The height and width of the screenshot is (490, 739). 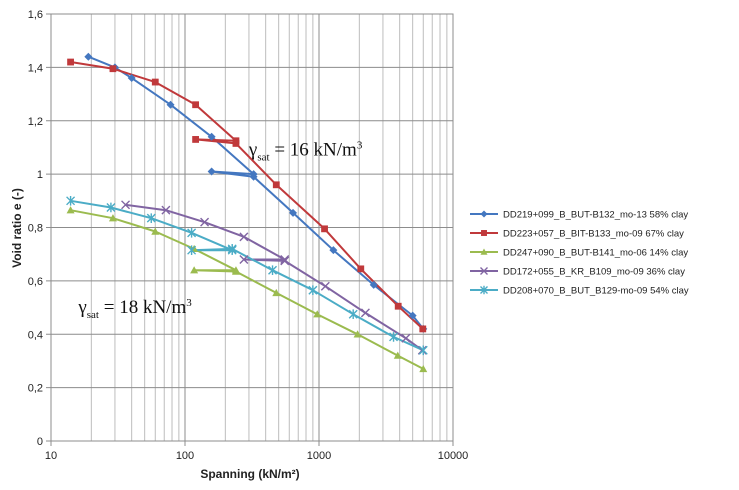 I want to click on y-tick-label: 0,2, so click(x=35, y=389).